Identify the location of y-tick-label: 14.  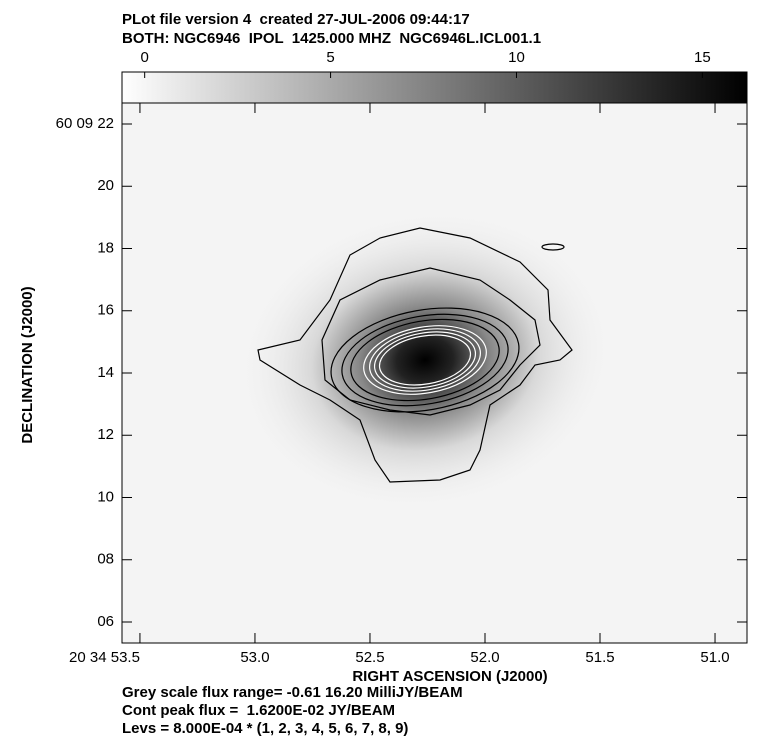
(105, 372).